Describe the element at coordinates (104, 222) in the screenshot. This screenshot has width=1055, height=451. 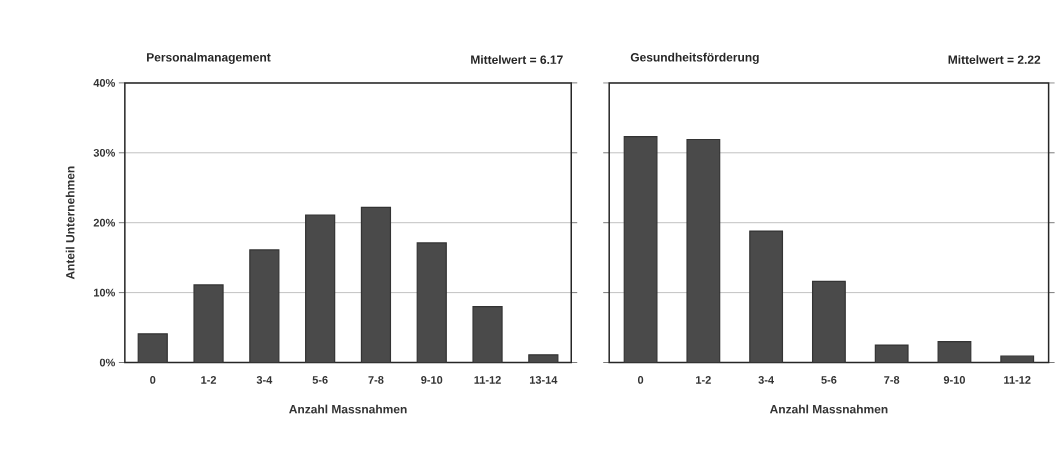
I see `y-tick-label: 20%` at that location.